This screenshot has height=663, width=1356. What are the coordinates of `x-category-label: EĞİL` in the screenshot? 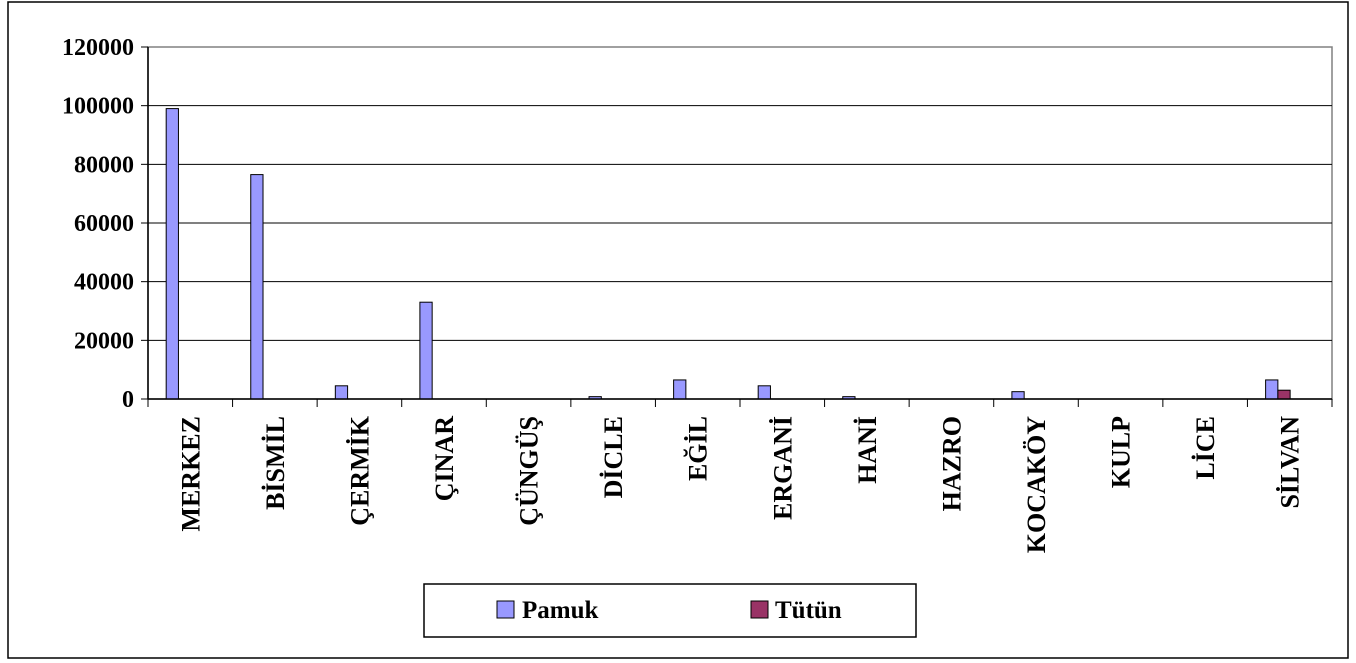 It's located at (698, 448).